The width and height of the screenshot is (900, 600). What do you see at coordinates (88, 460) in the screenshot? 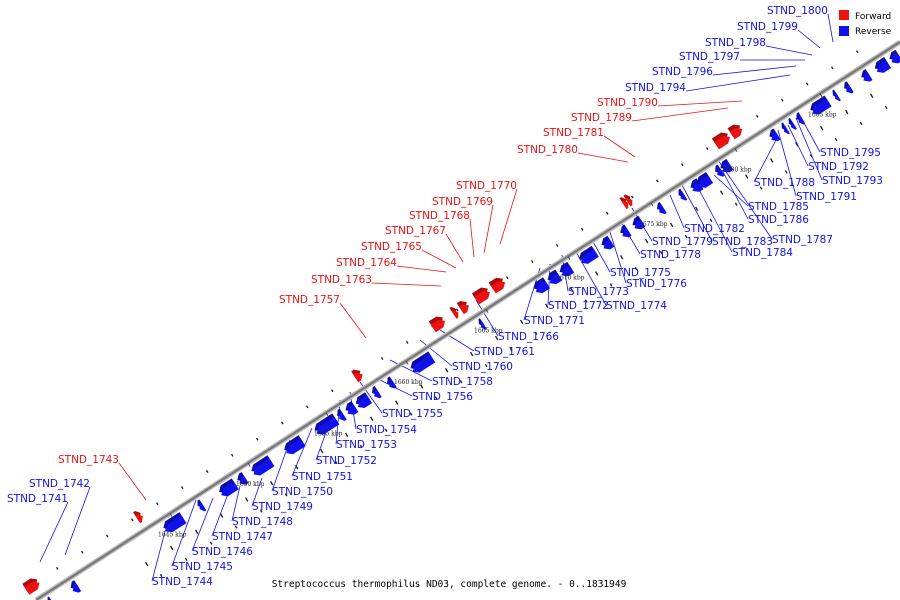
I see `gene-label: STND_1743` at bounding box center [88, 460].